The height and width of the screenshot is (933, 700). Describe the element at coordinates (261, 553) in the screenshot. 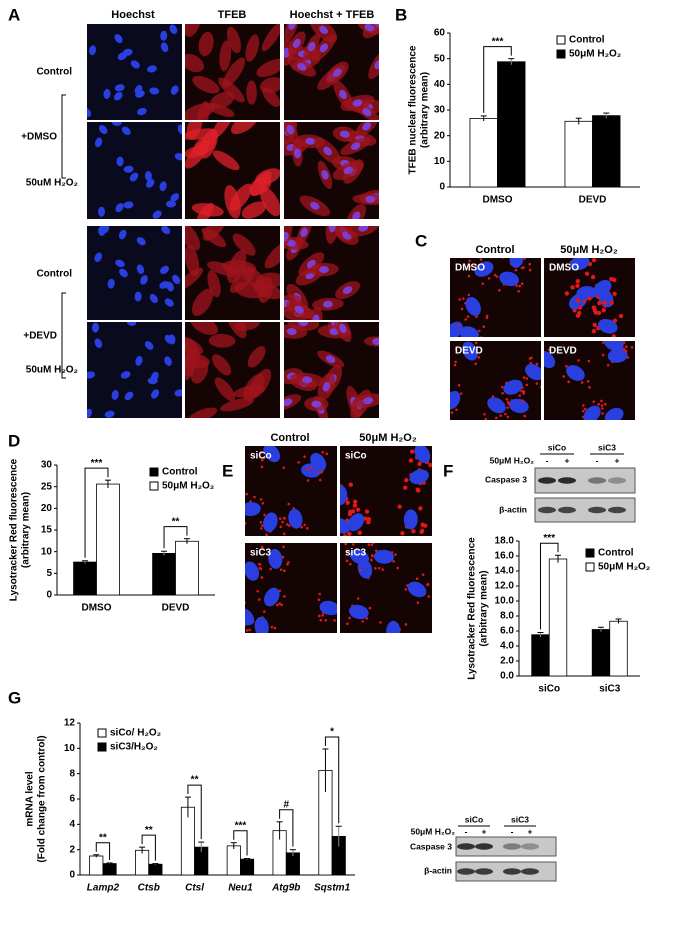

I see `image-label: siC3` at that location.